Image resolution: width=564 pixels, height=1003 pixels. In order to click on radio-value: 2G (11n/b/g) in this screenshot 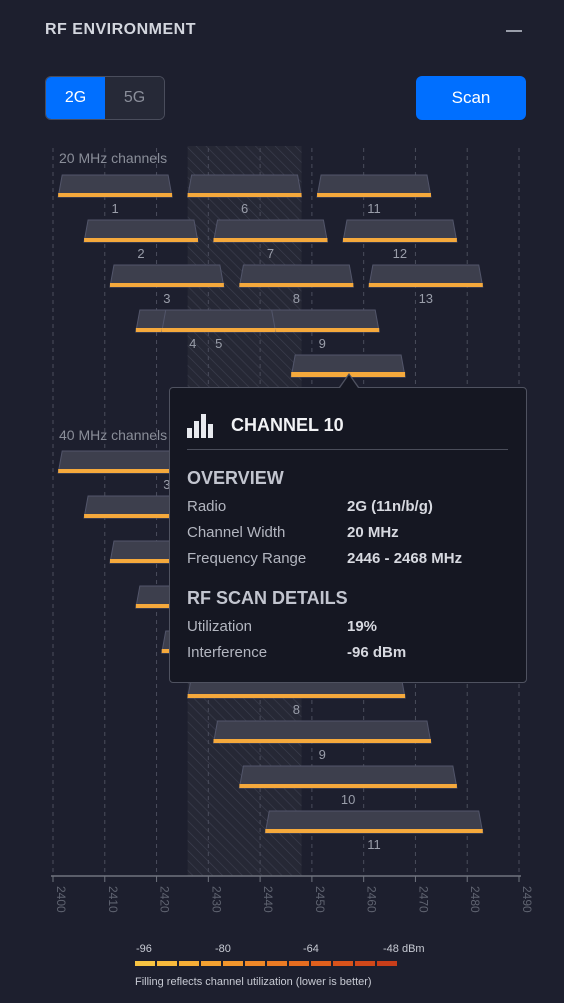, I will do `click(390, 506)`.